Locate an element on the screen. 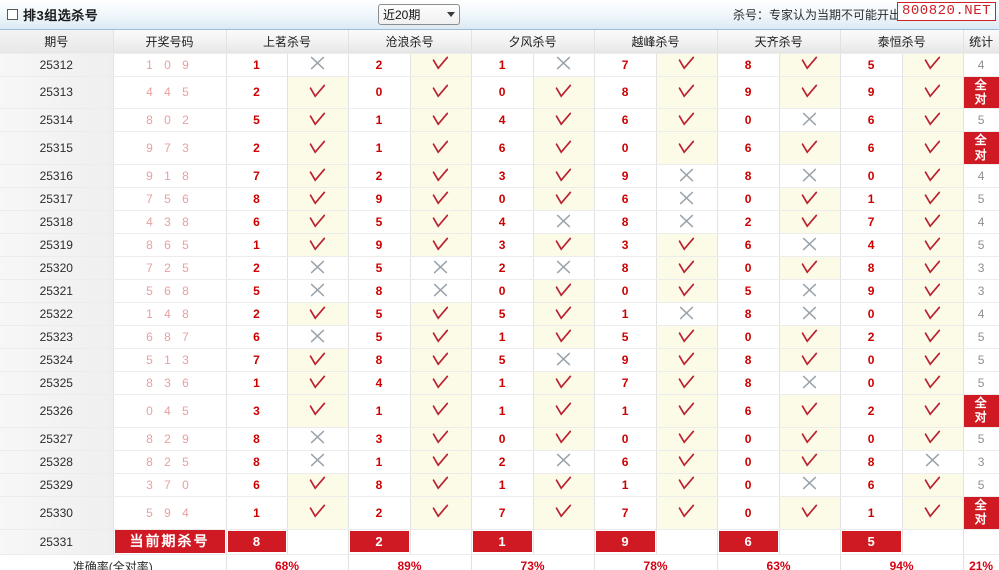 Image resolution: width=999 pixels, height=570 pixels. kill-number-note: 杀号：专家认为当期不可能开出的号码 is located at coordinates (835, 15).